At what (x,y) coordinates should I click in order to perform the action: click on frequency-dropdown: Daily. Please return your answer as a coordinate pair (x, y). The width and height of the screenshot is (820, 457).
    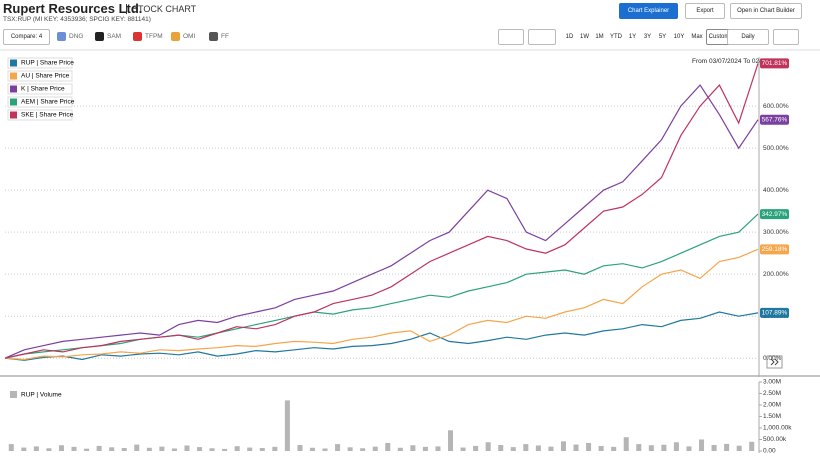
    Looking at the image, I should click on (748, 37).